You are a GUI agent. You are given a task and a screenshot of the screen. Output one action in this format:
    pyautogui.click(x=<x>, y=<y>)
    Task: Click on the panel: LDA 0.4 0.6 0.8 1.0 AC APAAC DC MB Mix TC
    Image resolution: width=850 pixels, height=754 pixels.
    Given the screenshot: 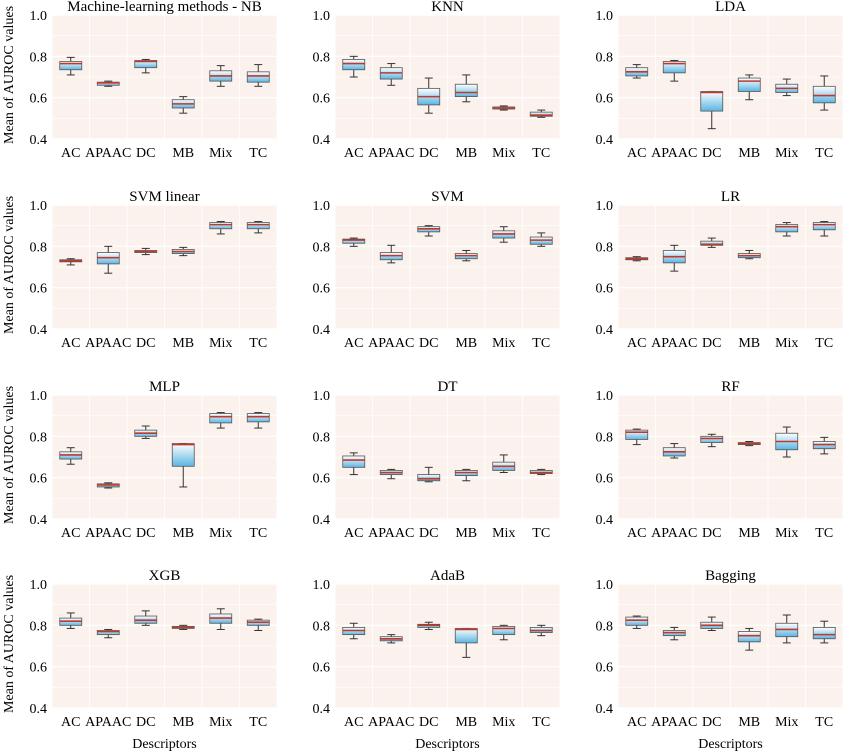 What is the action you would take?
    pyautogui.click(x=720, y=80)
    